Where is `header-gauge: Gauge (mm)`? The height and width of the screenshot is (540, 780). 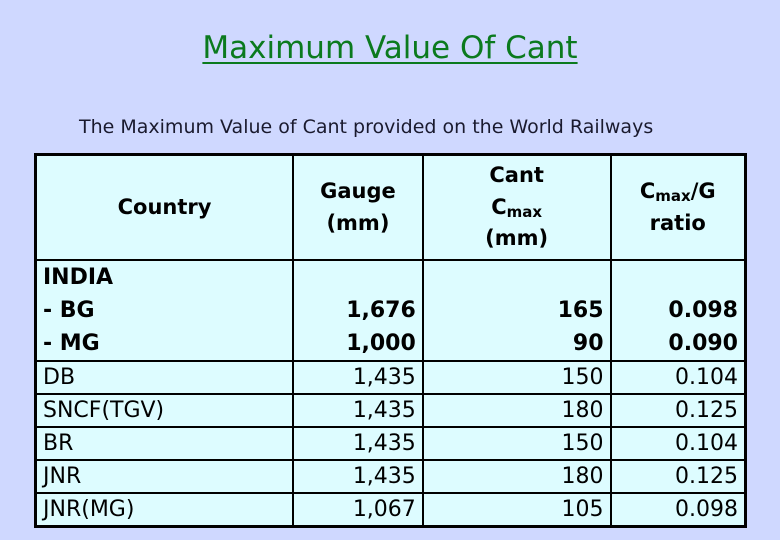 header-gauge: Gauge (mm) is located at coordinates (358, 207).